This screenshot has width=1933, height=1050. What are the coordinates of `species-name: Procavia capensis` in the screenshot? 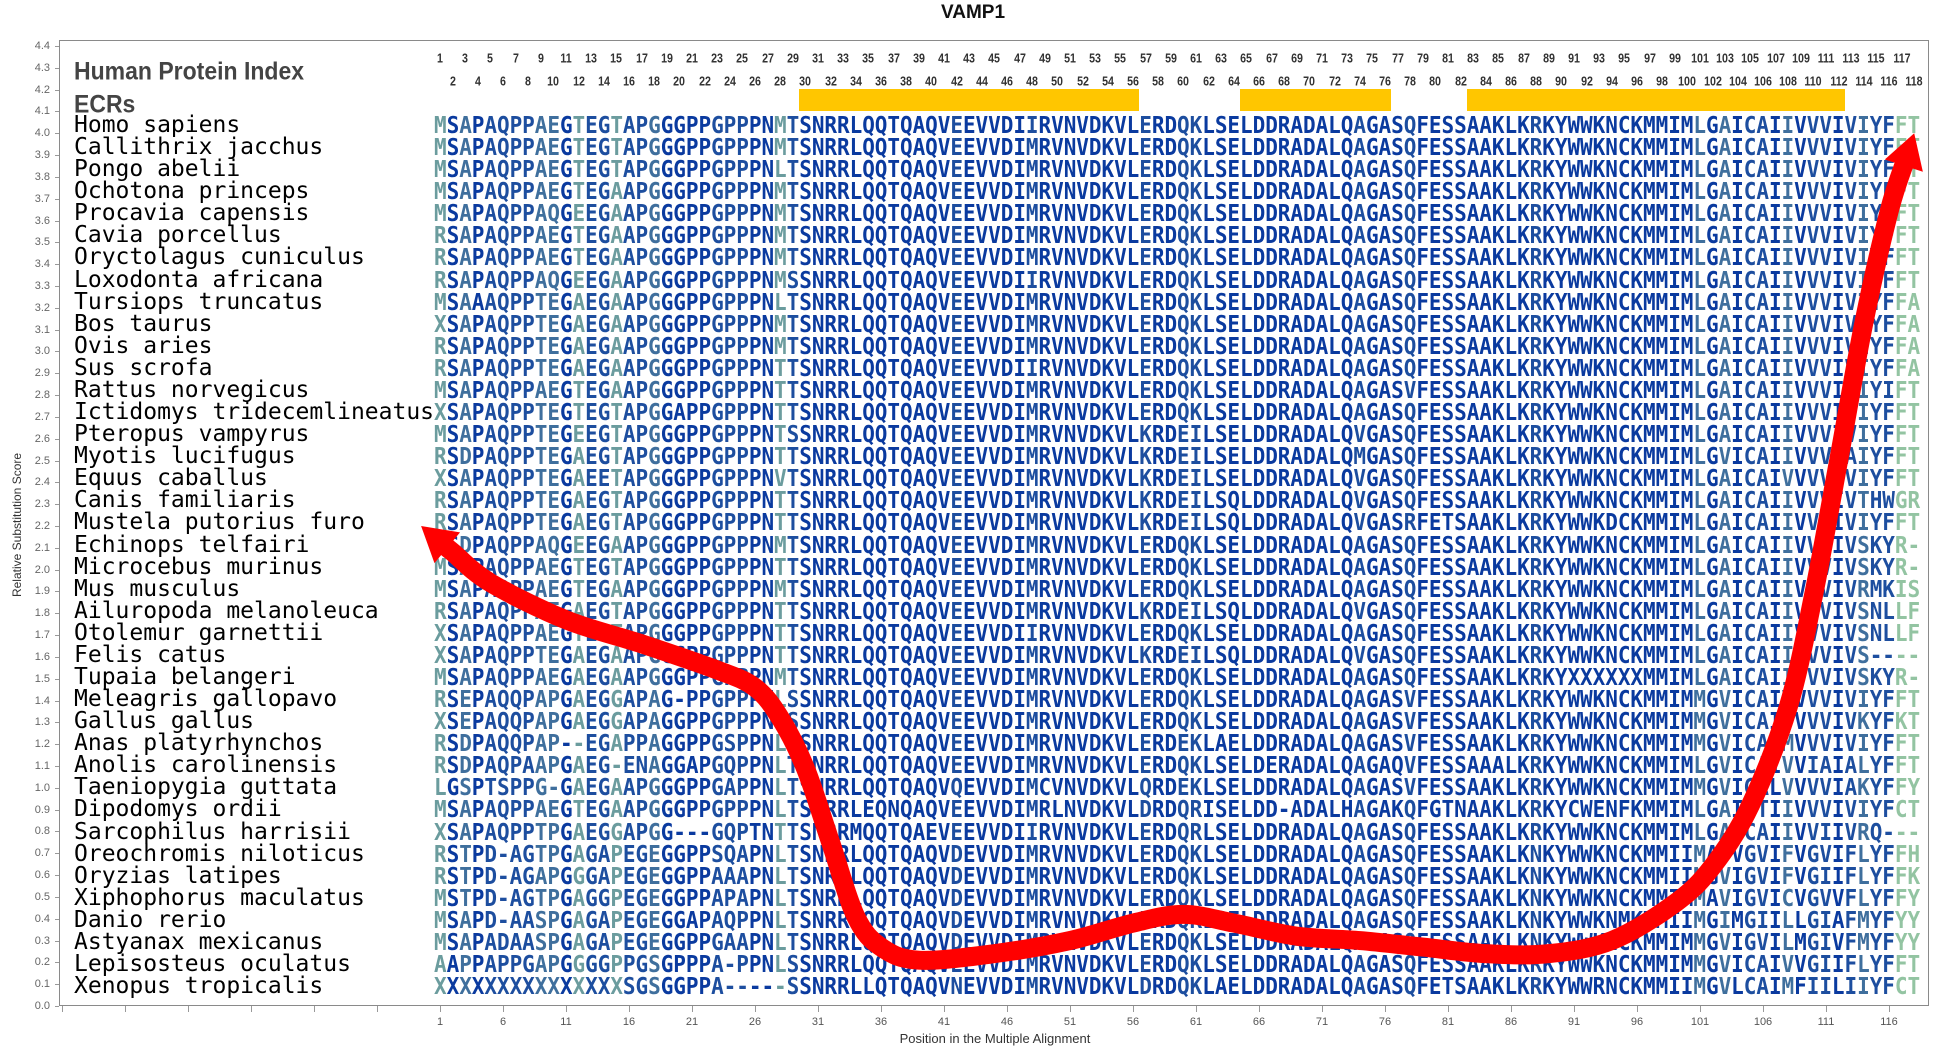 It's located at (192, 213).